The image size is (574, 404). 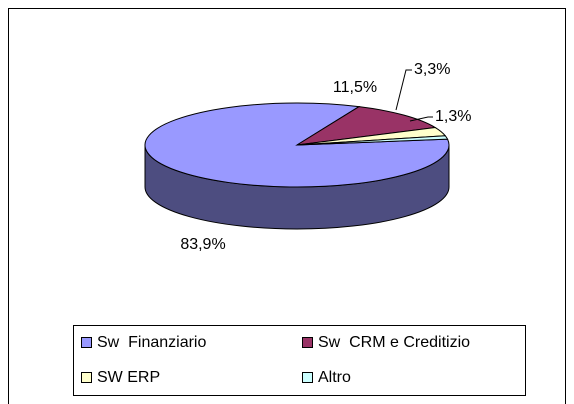 I want to click on legend-label: Sw Finanziario, so click(x=151, y=342).